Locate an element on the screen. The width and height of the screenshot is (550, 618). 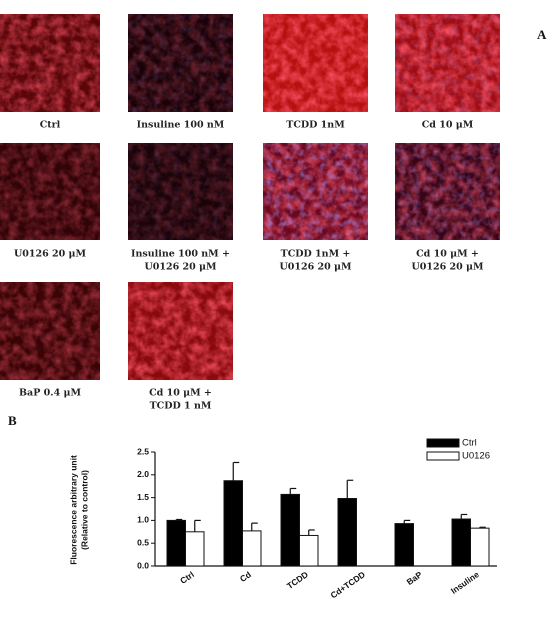
y-tick-label: 2.5 is located at coordinates (143, 451).